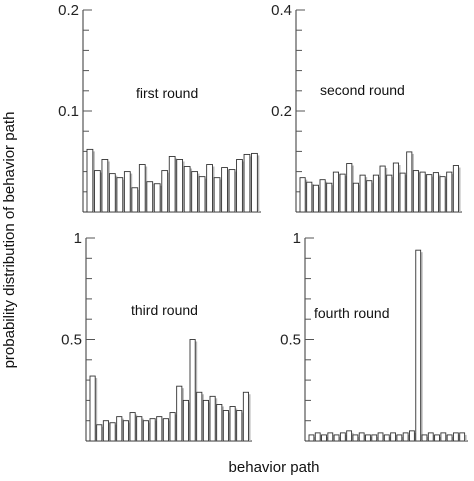  I want to click on y-tick-label: 0.4, so click(281, 10).